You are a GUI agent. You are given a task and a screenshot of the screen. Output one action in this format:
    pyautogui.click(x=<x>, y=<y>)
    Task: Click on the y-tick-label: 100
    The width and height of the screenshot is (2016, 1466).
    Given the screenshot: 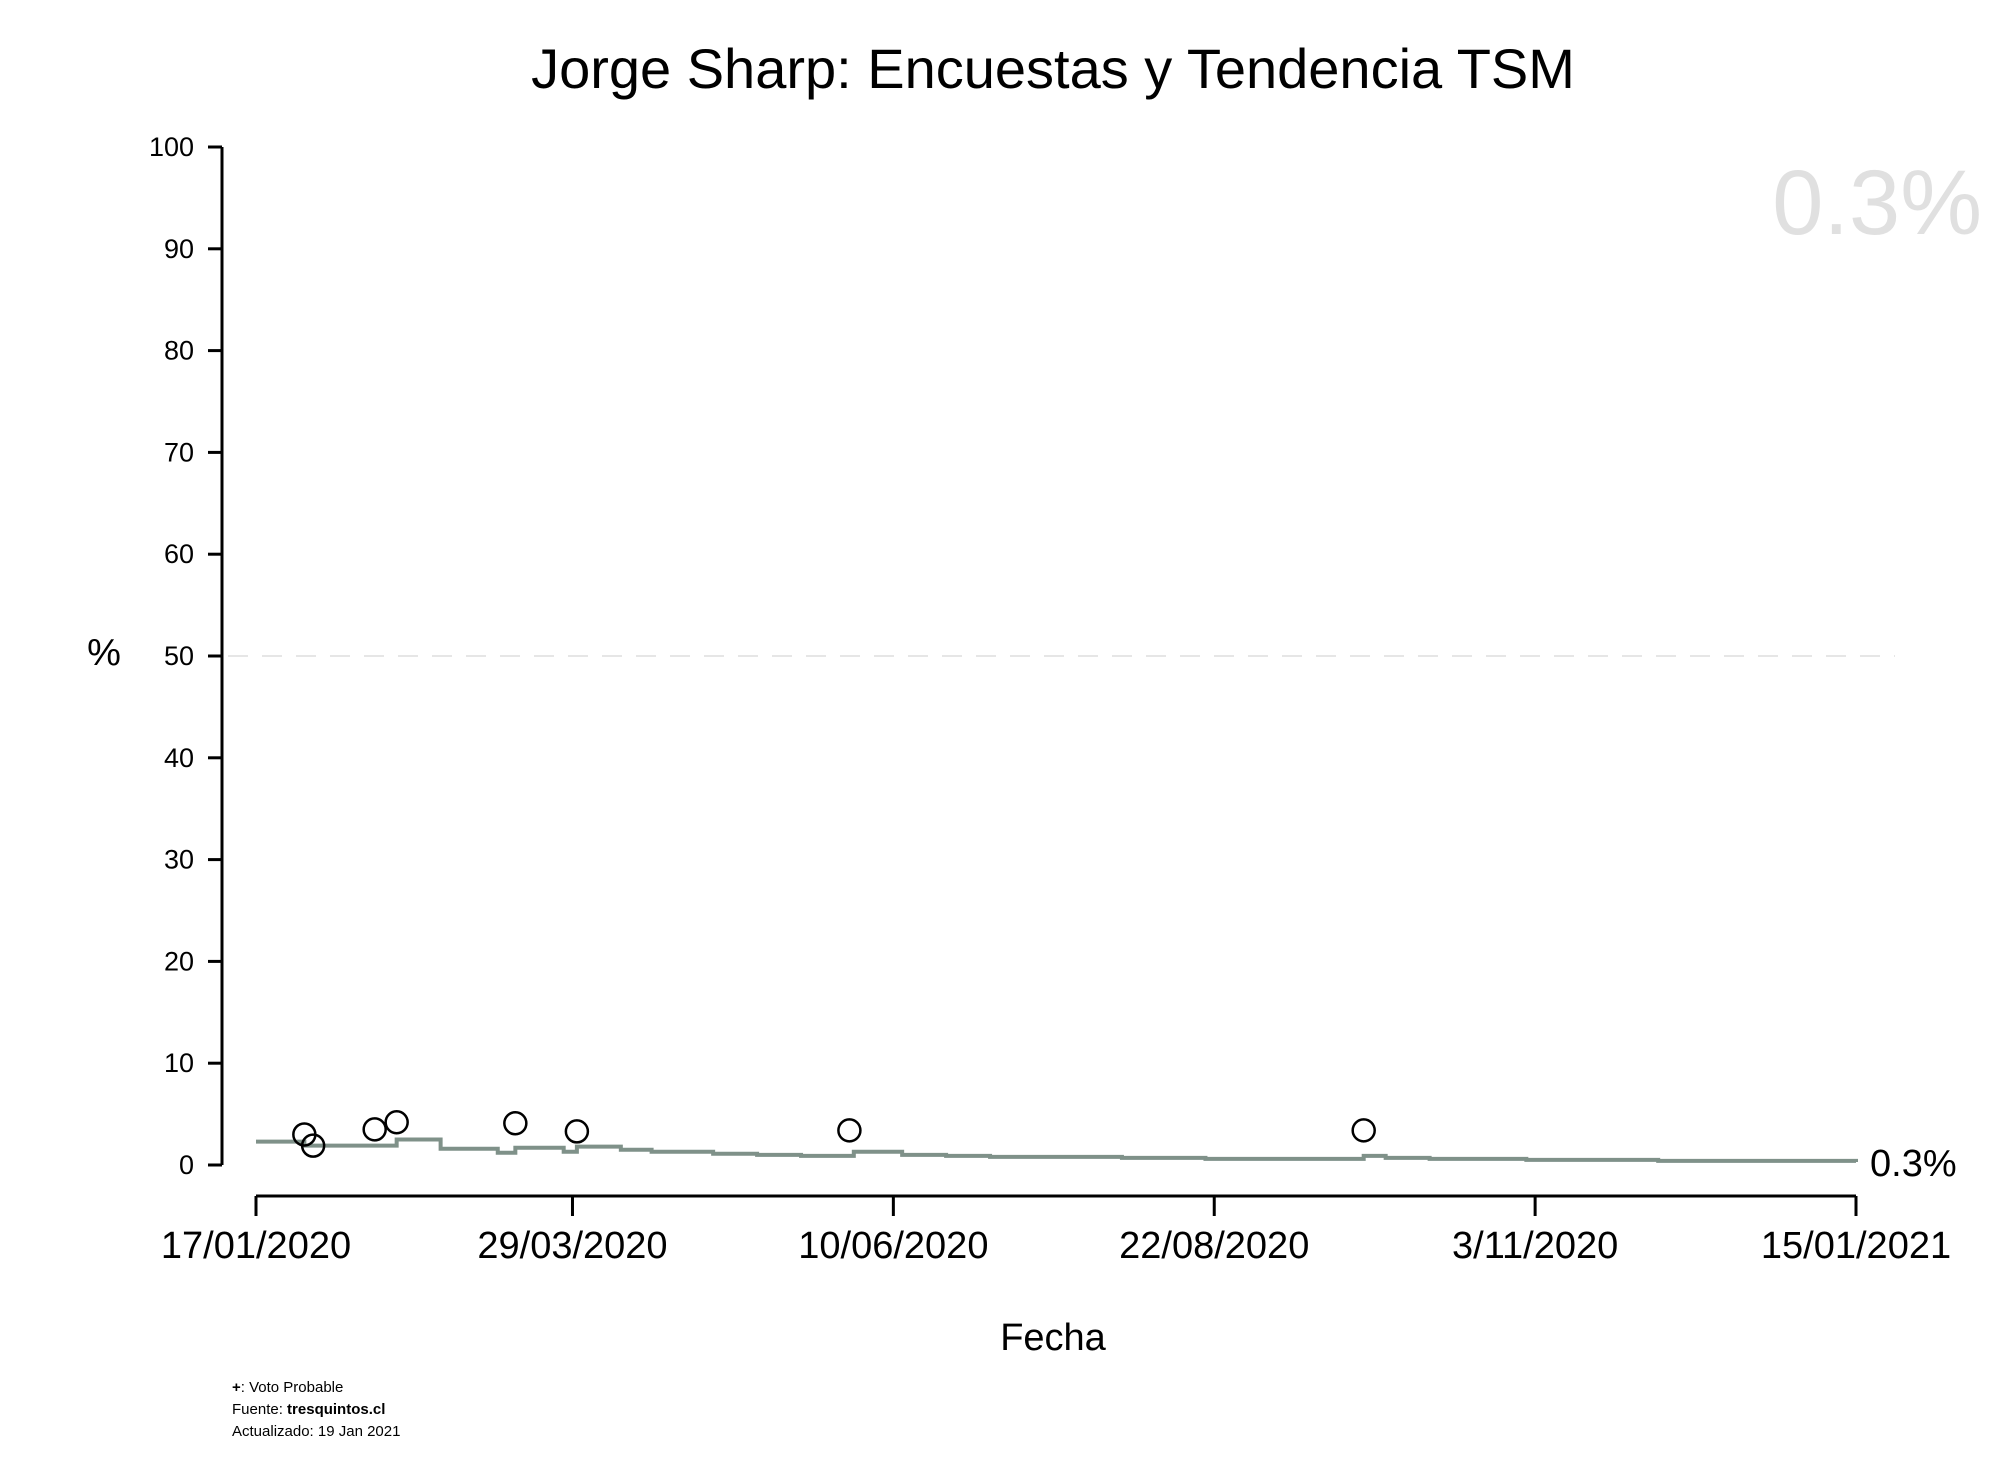 What is the action you would take?
    pyautogui.click(x=171, y=147)
    